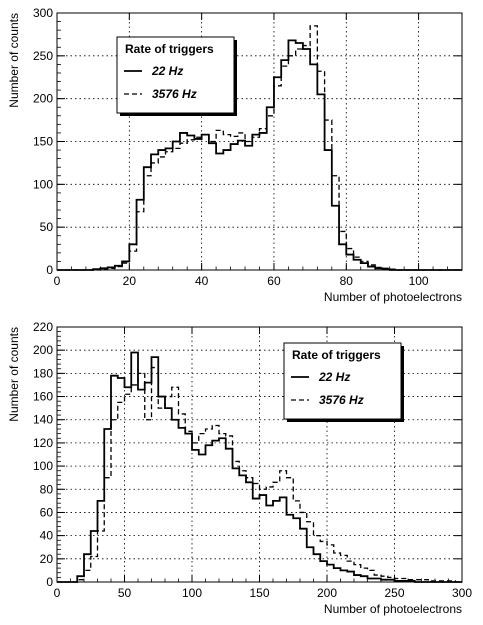 The image size is (483, 625). What do you see at coordinates (47, 536) in the screenshot?
I see `y-tick-label: 40` at bounding box center [47, 536].